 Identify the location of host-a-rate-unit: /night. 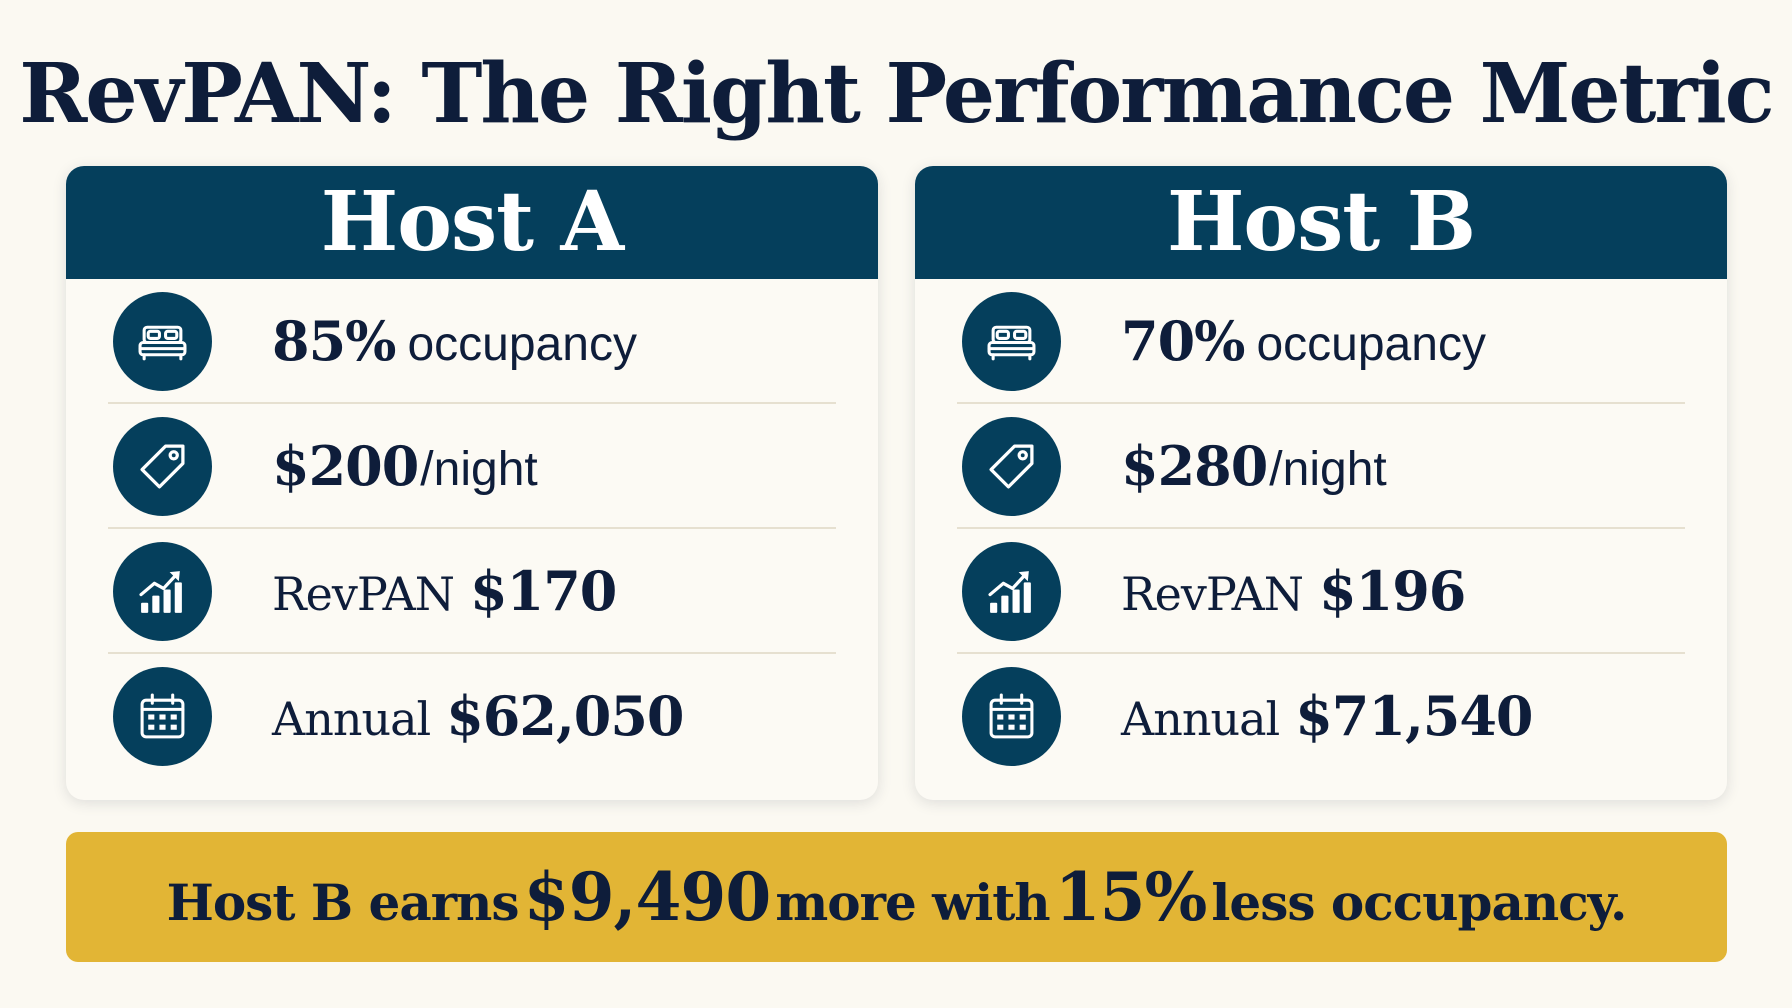
(479, 469).